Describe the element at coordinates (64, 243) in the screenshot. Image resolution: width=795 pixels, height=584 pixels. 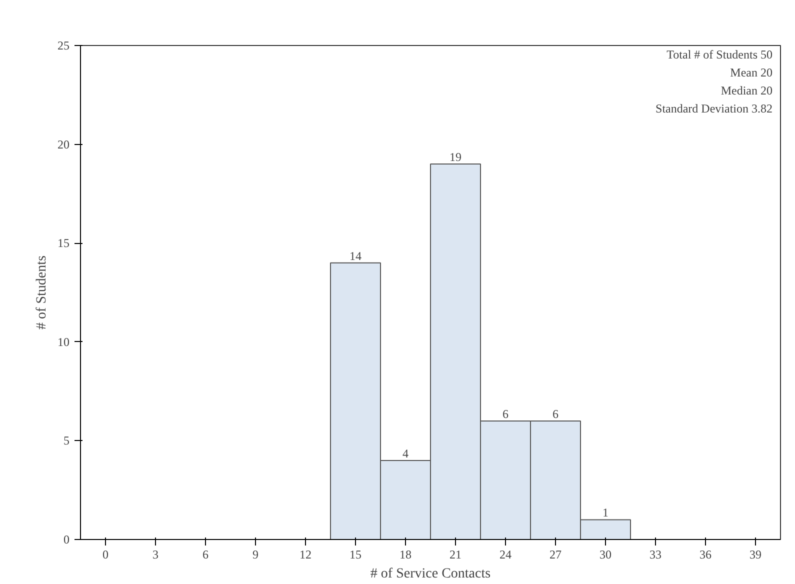
I see `y-tick-label: 15` at that location.